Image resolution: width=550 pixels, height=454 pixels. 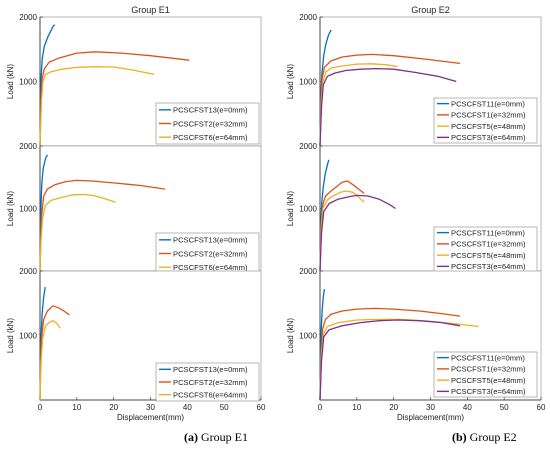 What do you see at coordinates (430, 10) in the screenshot?
I see `panel-title: Group E2` at bounding box center [430, 10].